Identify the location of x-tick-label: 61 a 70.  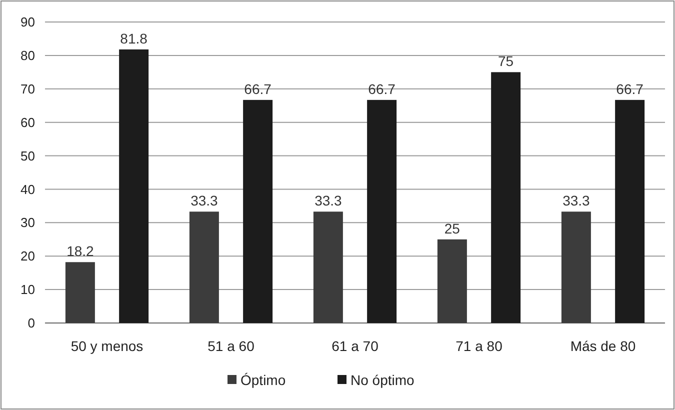
(355, 346).